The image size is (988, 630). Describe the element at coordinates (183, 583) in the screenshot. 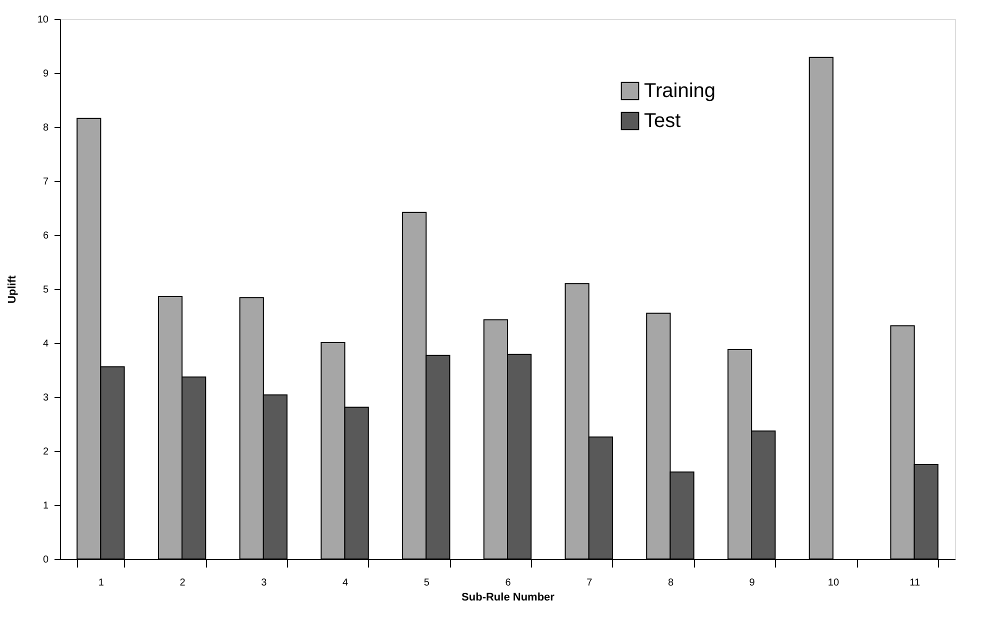

I see `x-tick-label: 2` at that location.